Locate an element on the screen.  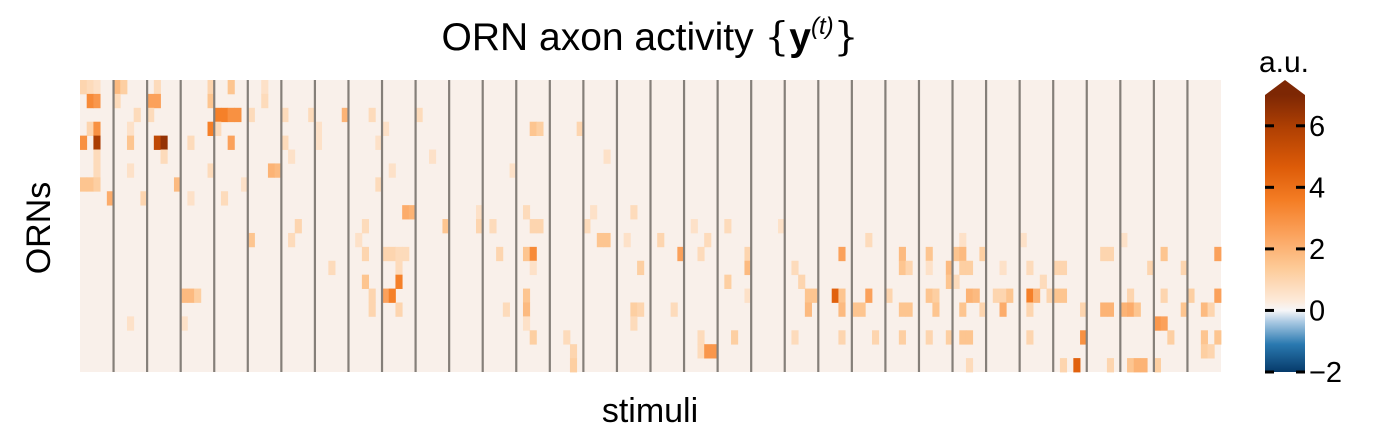
colorbar-tick-label: 0 is located at coordinates (1317, 311).